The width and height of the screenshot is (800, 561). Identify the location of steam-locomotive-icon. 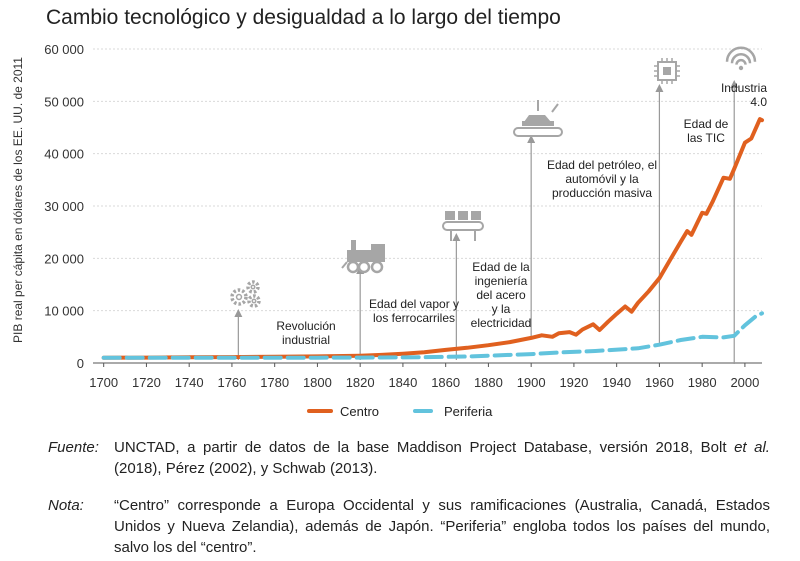
(363, 257).